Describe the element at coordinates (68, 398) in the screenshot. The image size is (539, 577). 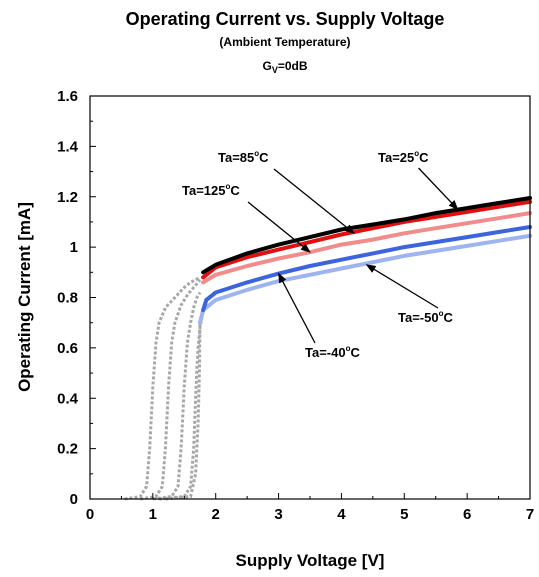
I see `y-tick-label: 0.4` at that location.